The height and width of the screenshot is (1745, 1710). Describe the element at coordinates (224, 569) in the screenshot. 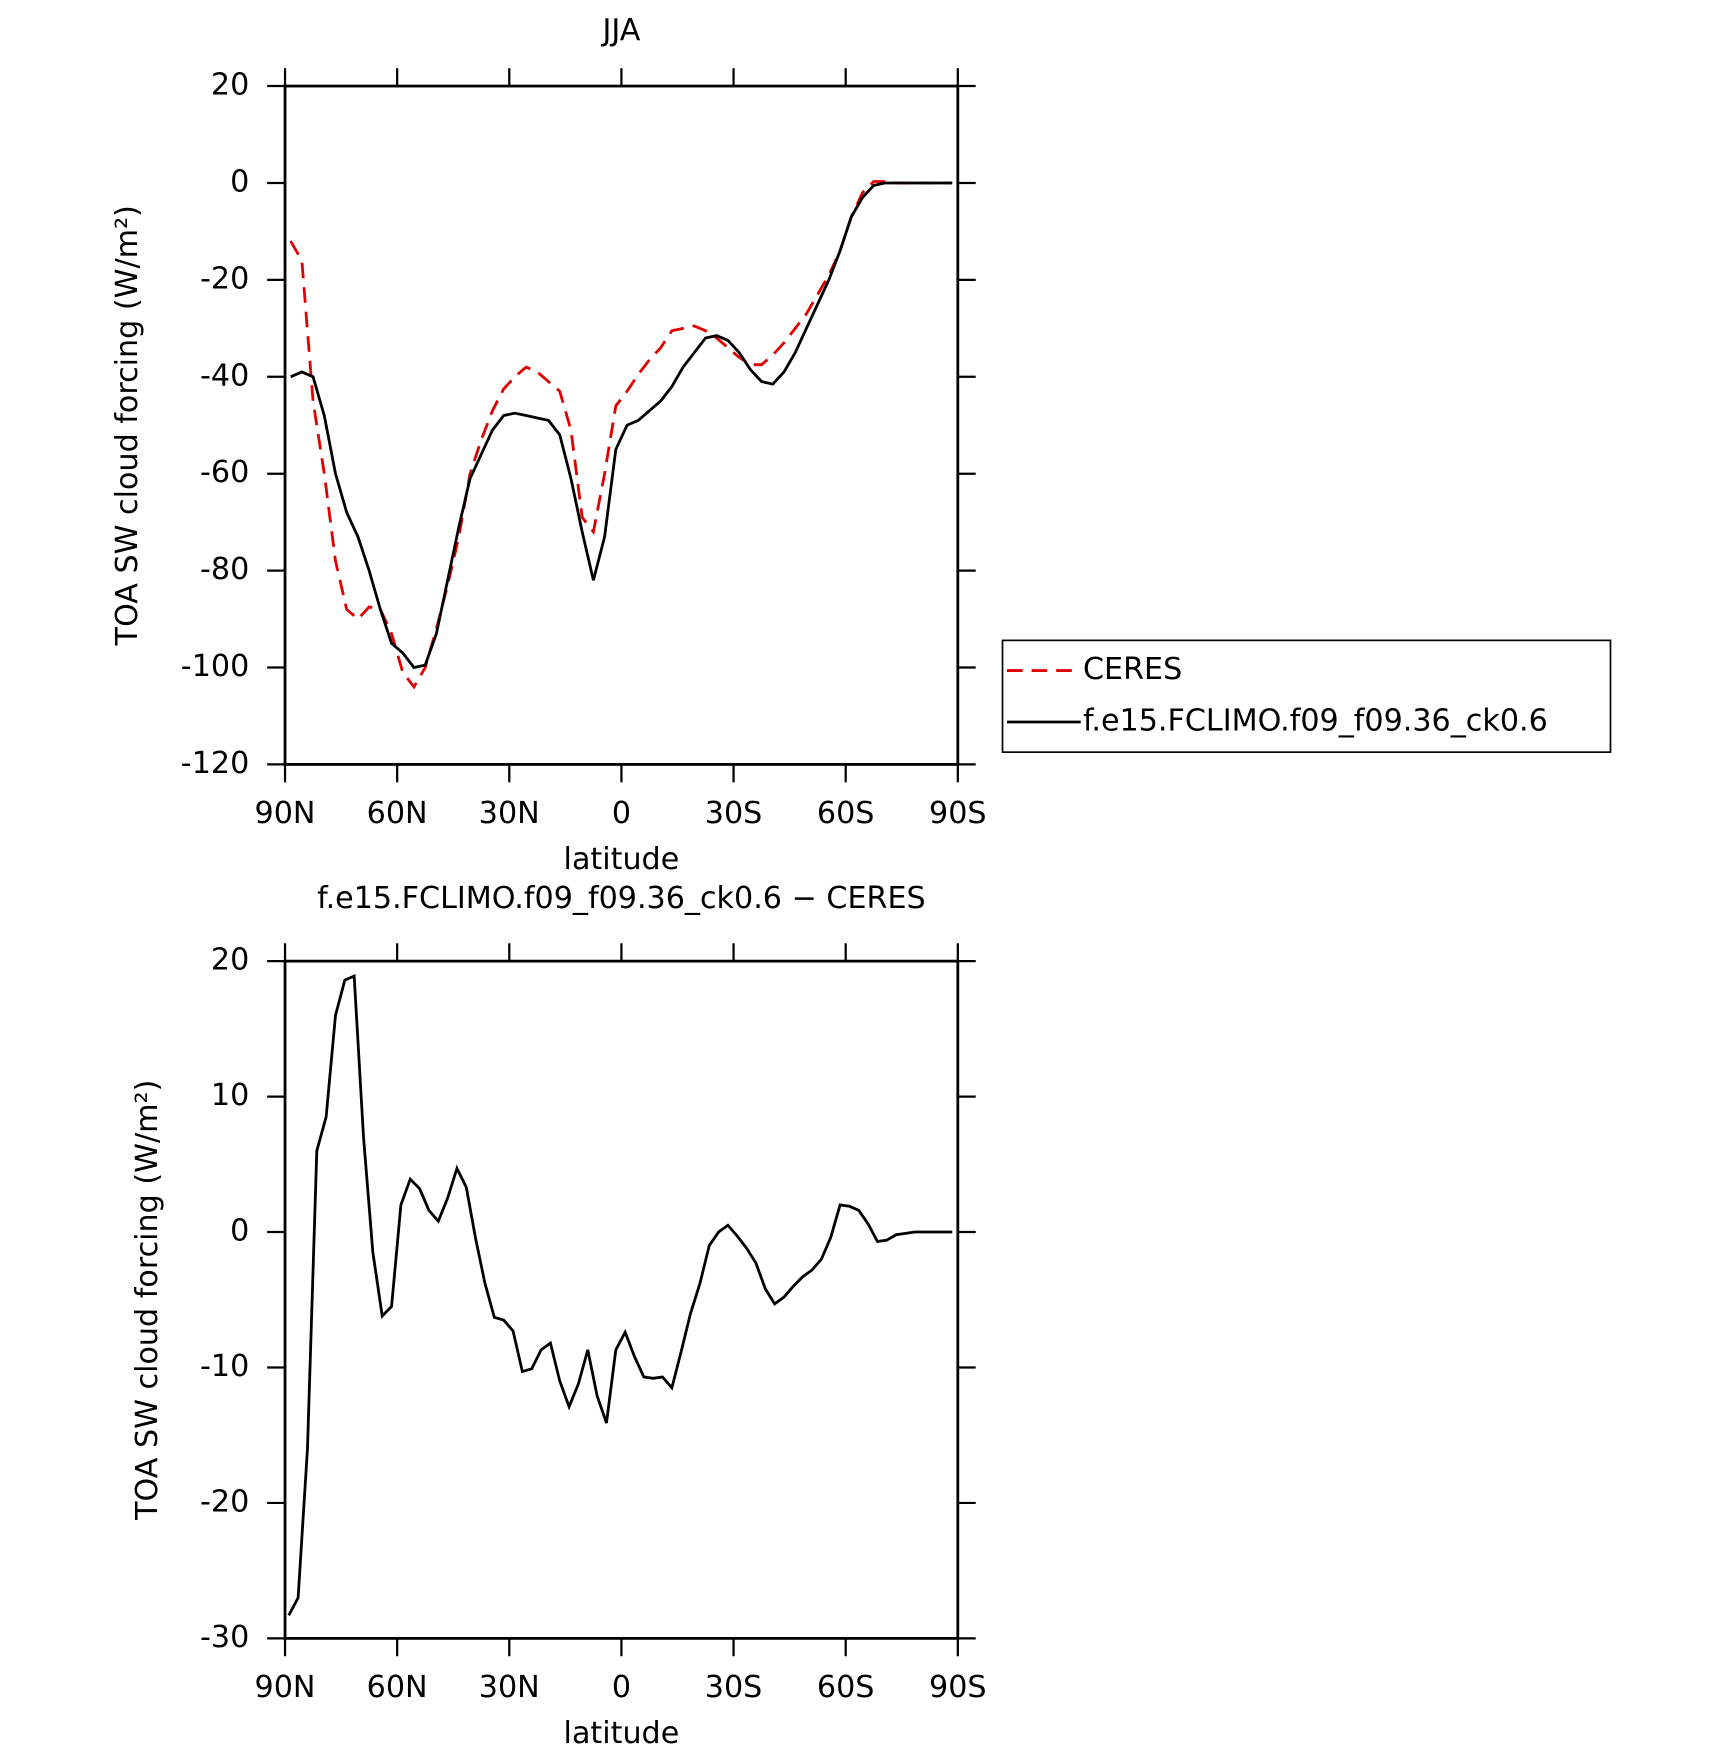

I see `y-tick-label: -80` at that location.